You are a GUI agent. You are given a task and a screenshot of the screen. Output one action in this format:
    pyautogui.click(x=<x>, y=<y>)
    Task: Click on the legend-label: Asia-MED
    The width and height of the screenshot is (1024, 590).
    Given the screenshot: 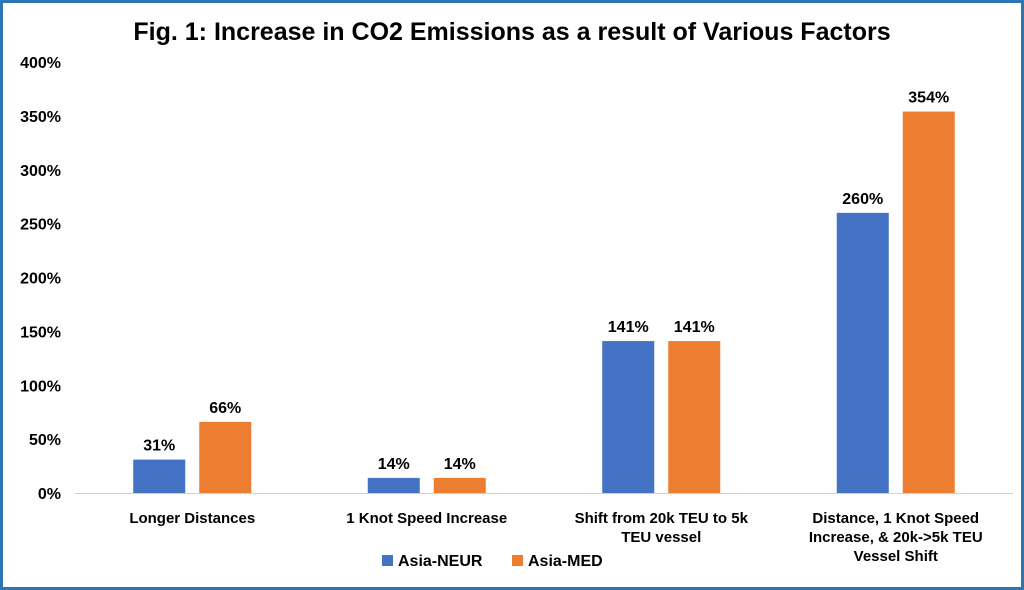 What is the action you would take?
    pyautogui.click(x=565, y=561)
    